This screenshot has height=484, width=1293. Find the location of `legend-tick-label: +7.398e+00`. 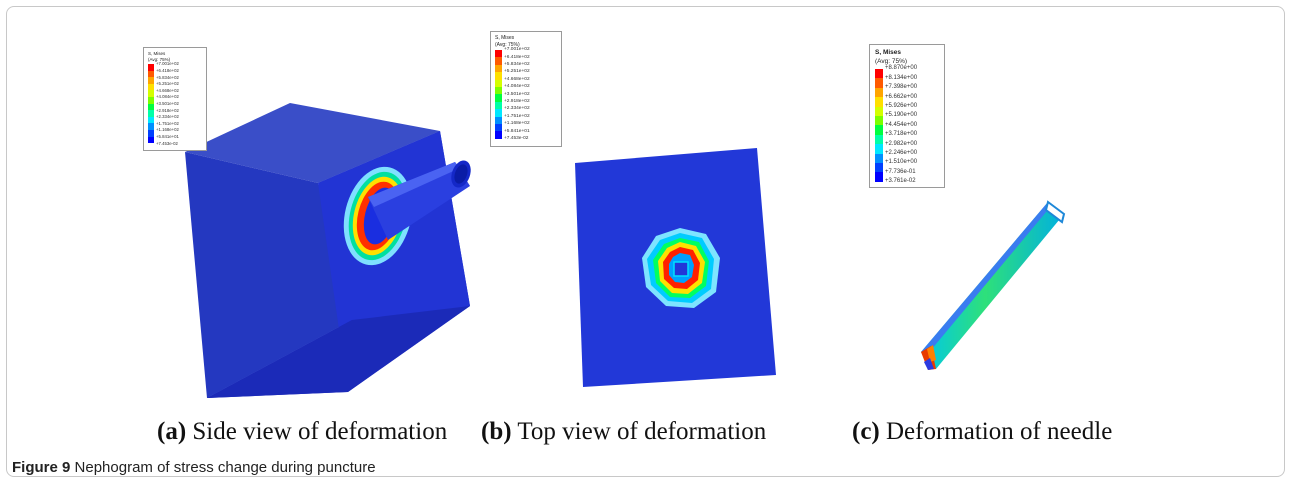

legend-tick-label: +7.398e+00 is located at coordinates (901, 87).